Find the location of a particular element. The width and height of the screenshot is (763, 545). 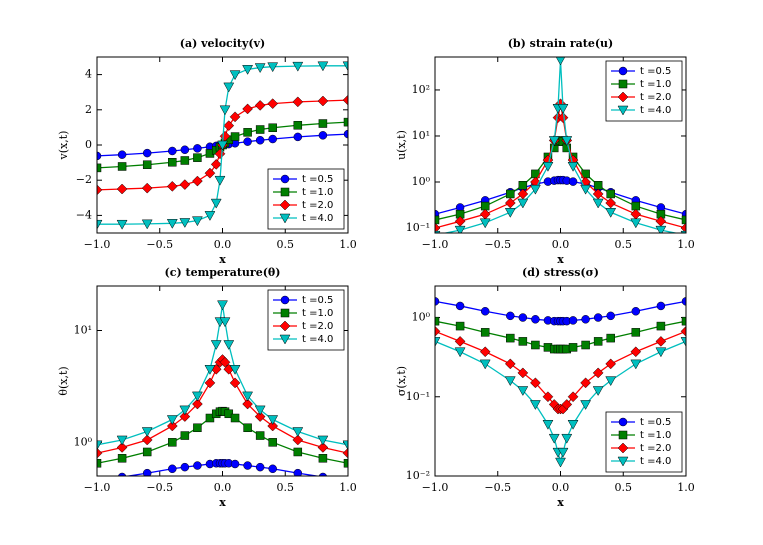

y-tick-label: 10⁰ is located at coordinates (421, 181).